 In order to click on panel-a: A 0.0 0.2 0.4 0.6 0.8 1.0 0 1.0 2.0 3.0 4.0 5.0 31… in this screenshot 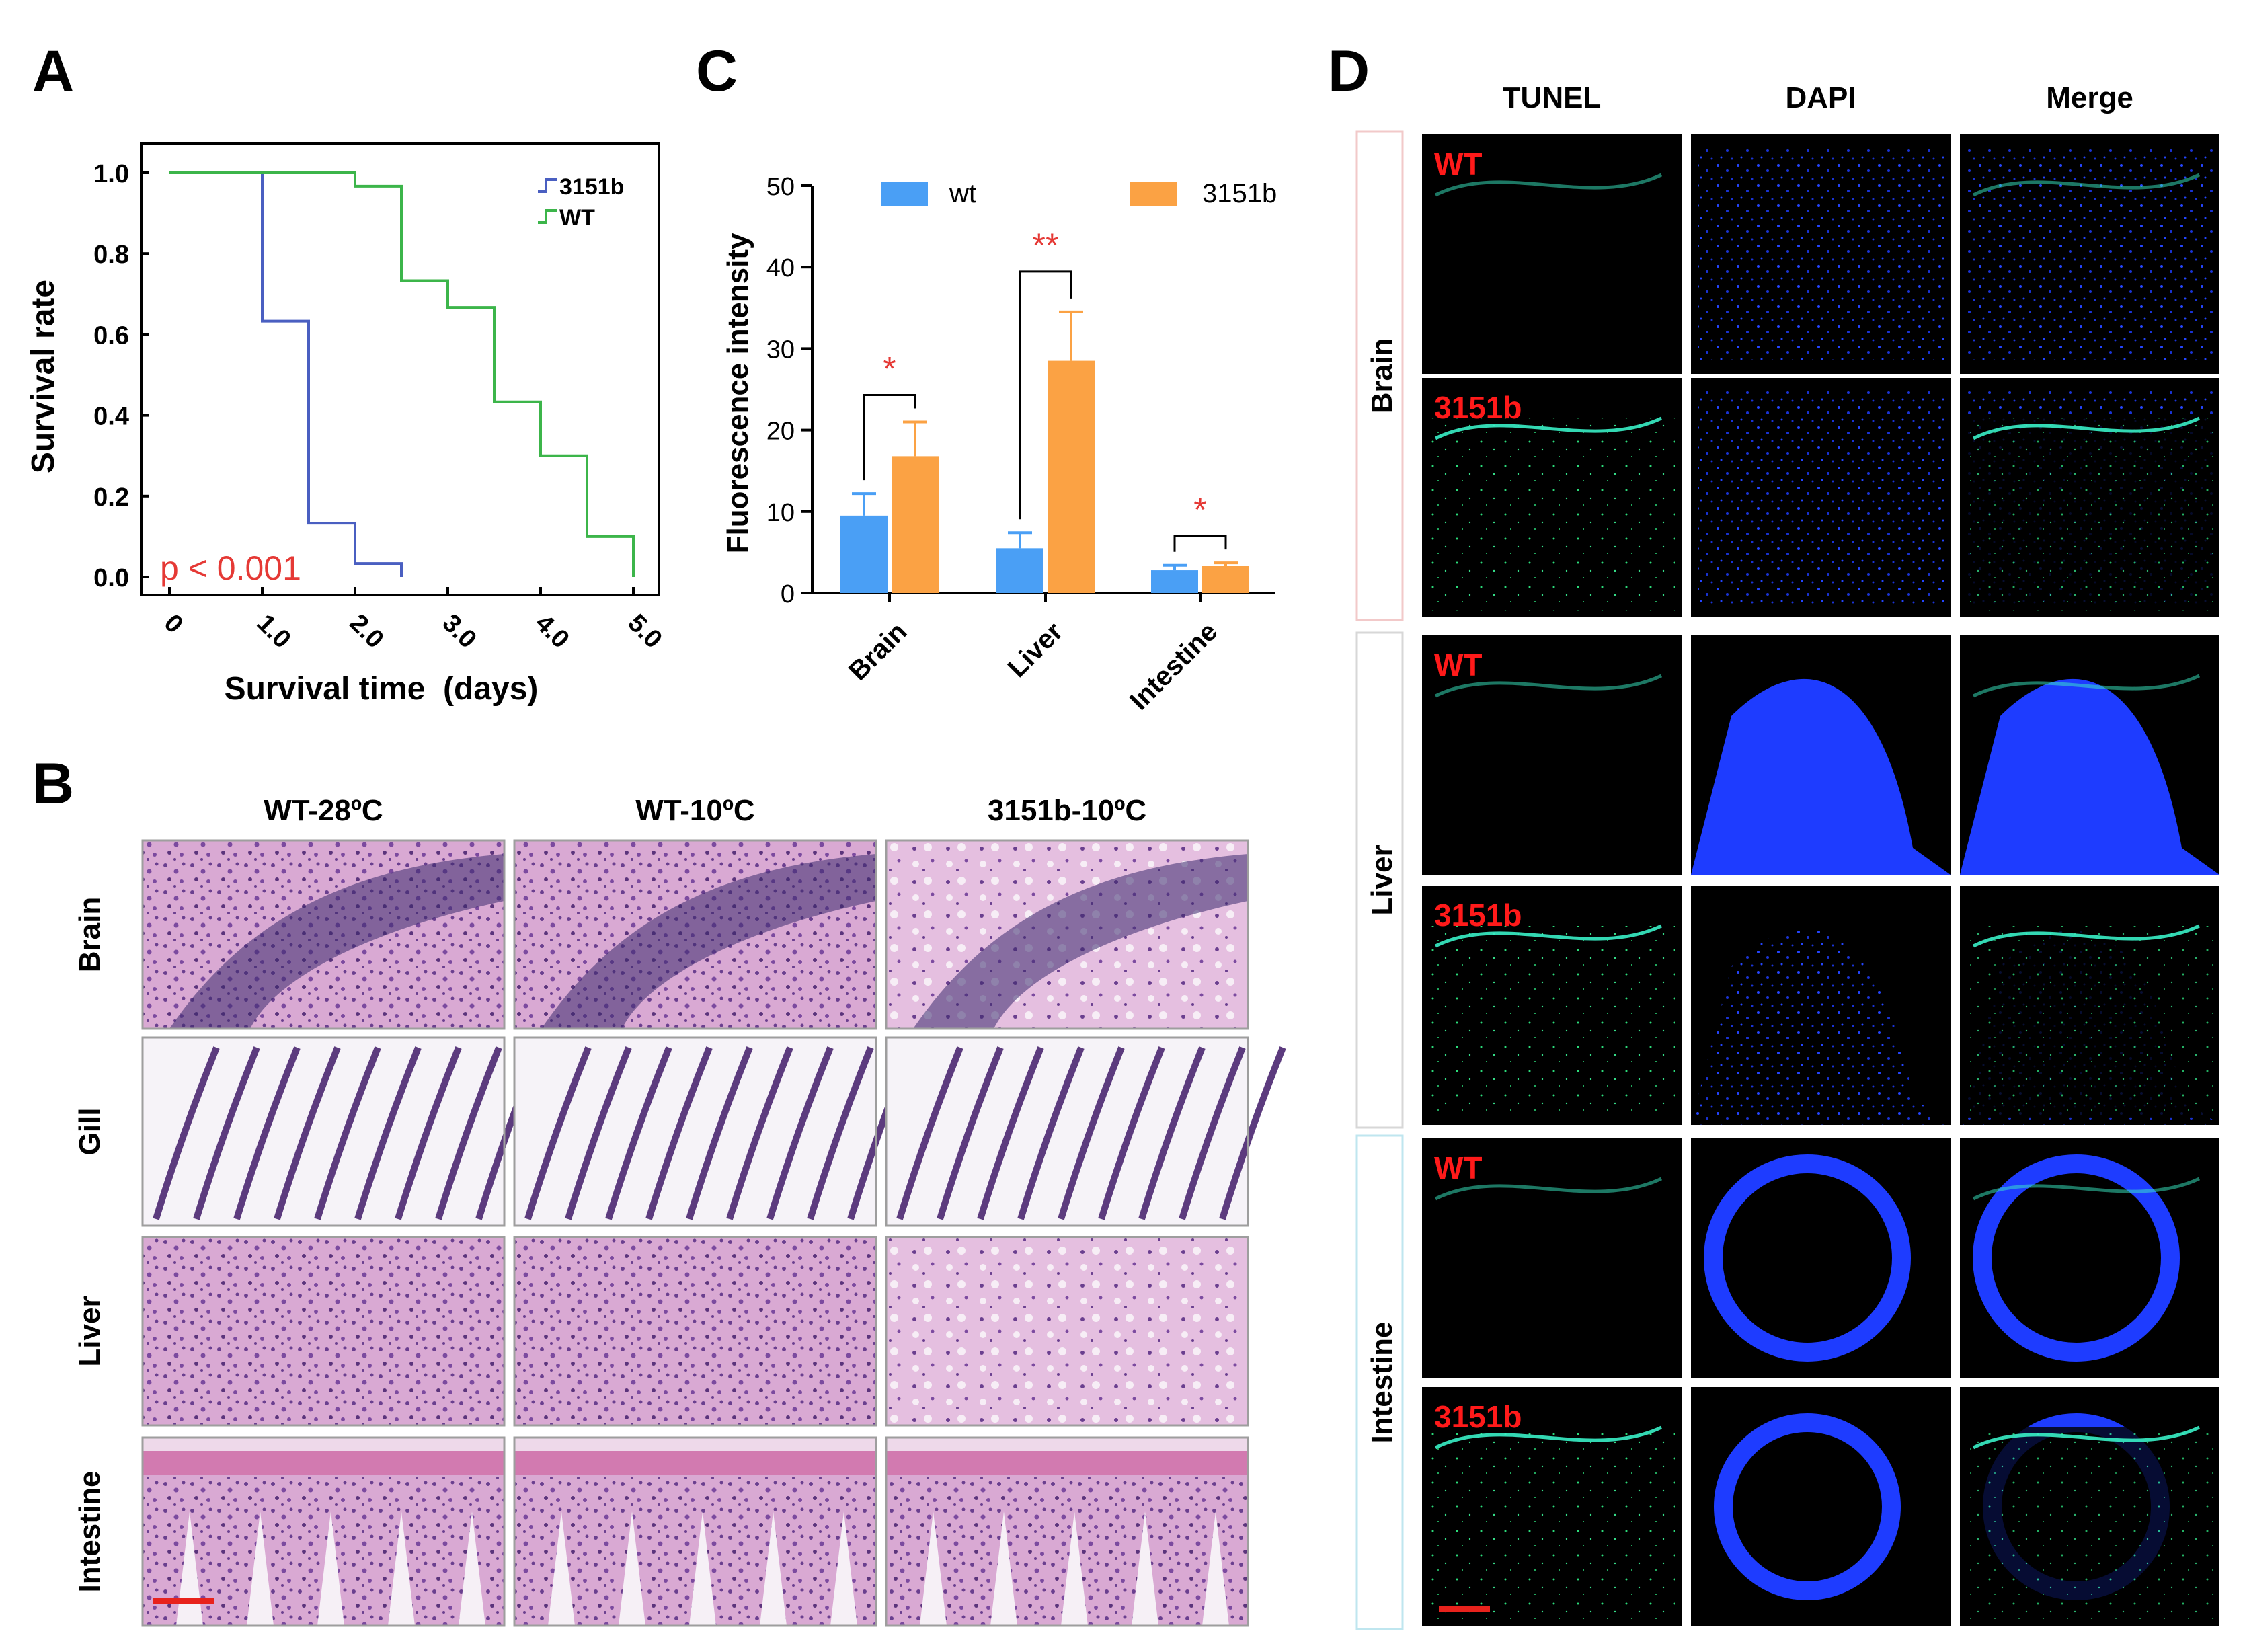, I will do `click(347, 373)`.